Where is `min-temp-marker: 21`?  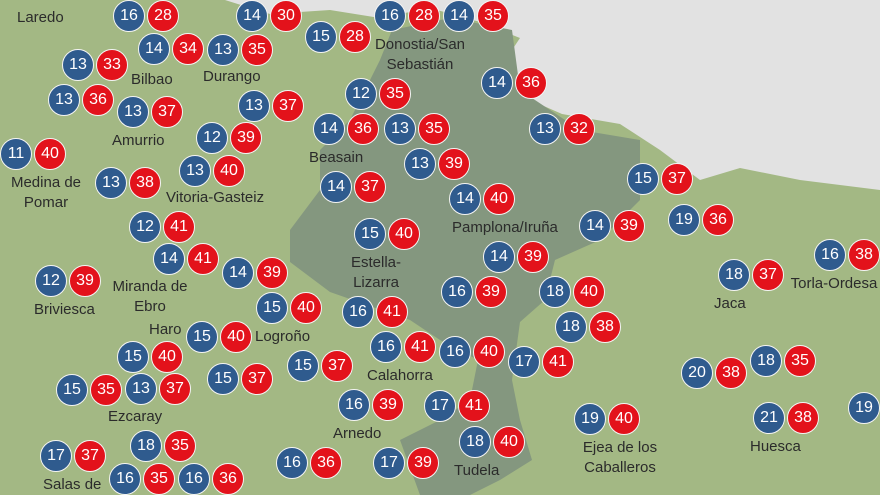
min-temp-marker: 21 is located at coordinates (769, 418).